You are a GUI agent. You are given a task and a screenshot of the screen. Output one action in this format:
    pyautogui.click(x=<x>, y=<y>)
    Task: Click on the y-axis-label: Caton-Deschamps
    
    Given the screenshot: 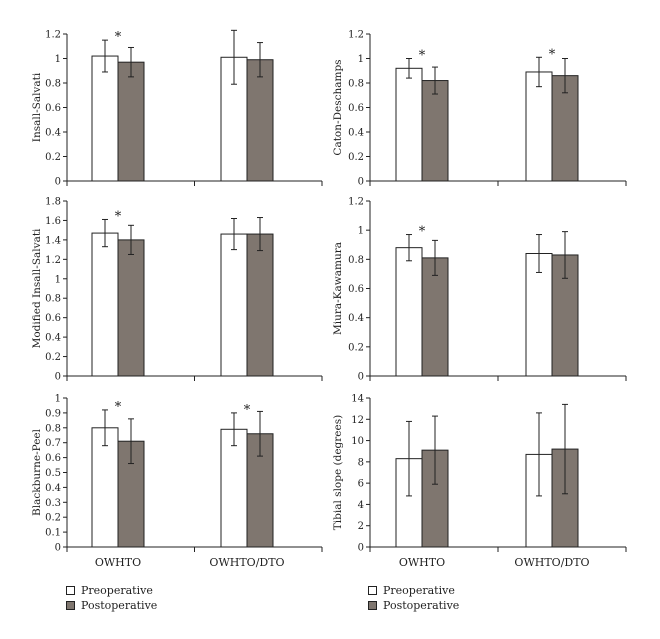 What is the action you would take?
    pyautogui.click(x=338, y=107)
    